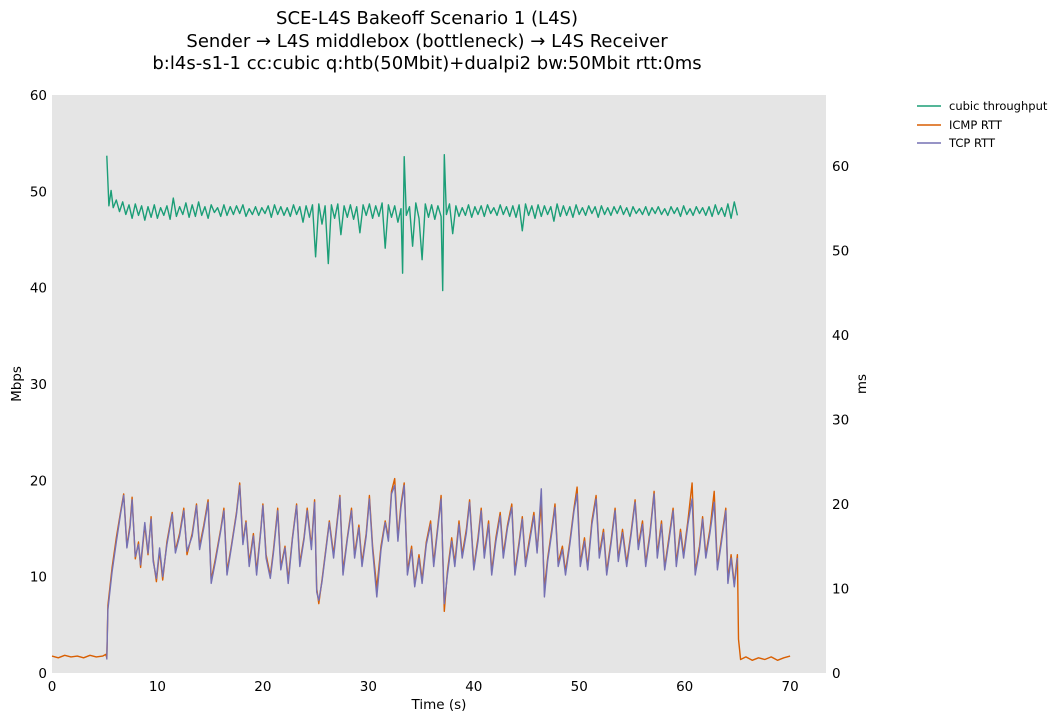 This screenshot has height=721, width=1063. Describe the element at coordinates (262, 687) in the screenshot. I see `x-tick-label: 20` at that location.